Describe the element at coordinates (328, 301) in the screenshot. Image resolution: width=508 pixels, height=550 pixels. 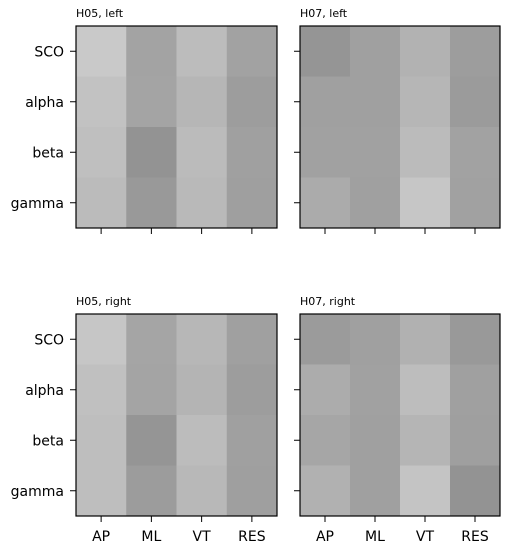
I see `panel-title: H07, right` at that location.